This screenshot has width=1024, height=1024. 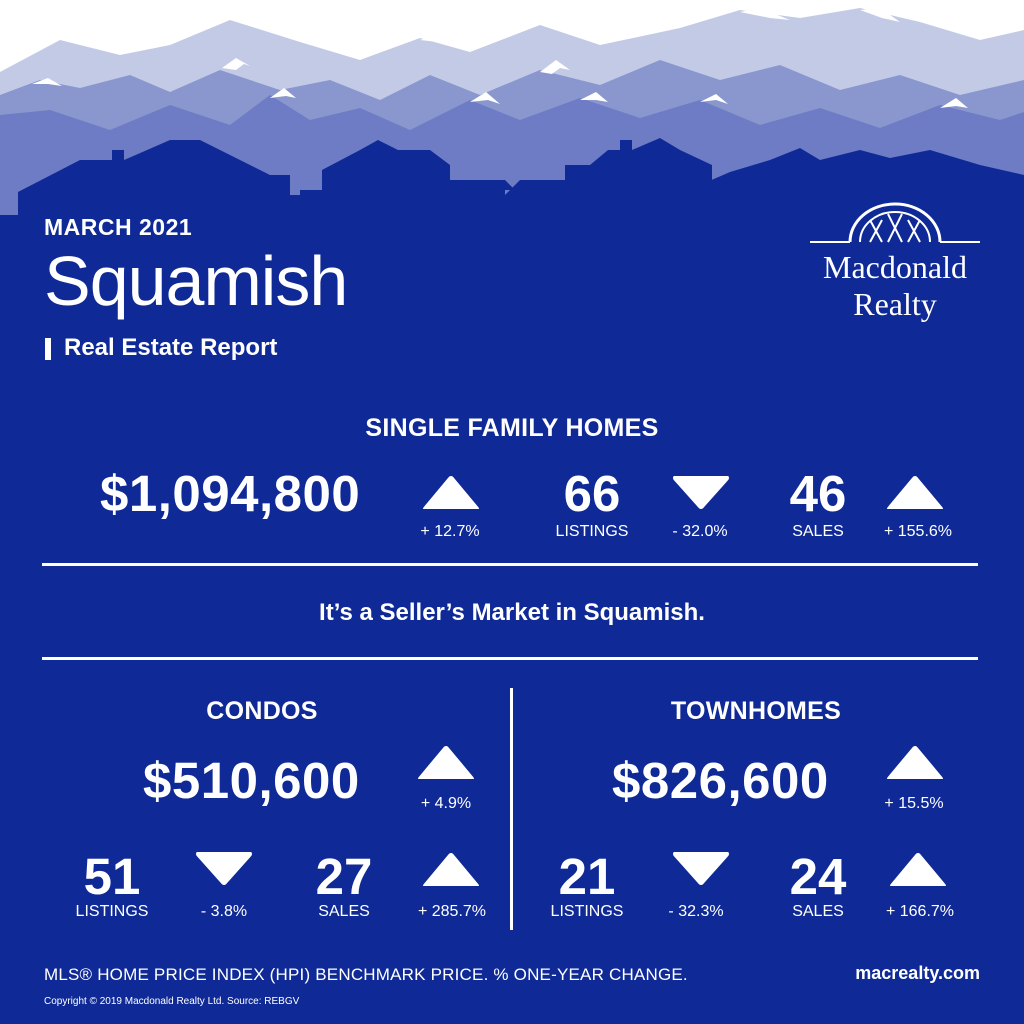 I want to click on single-family-listings-change: - 32.0%, so click(x=700, y=531).